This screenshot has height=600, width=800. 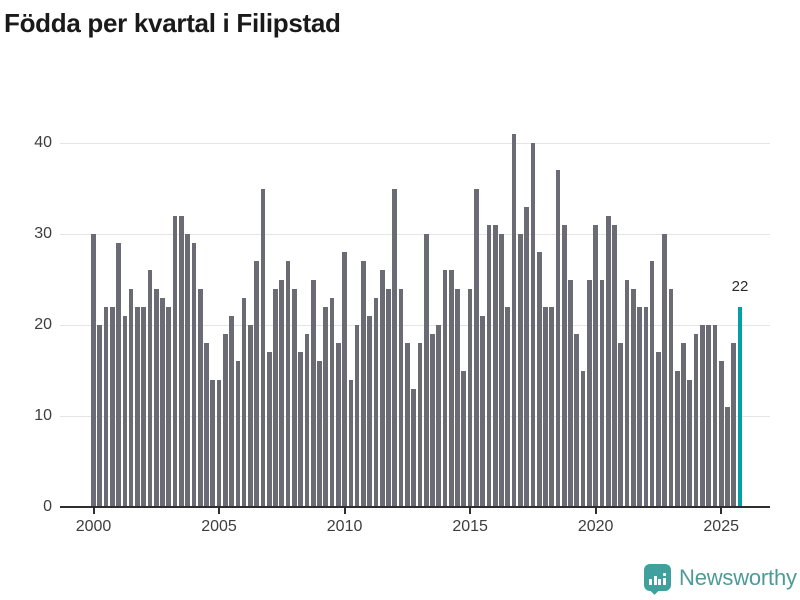 I want to click on newsworthy-attribution: Newsworthy, so click(x=721, y=579).